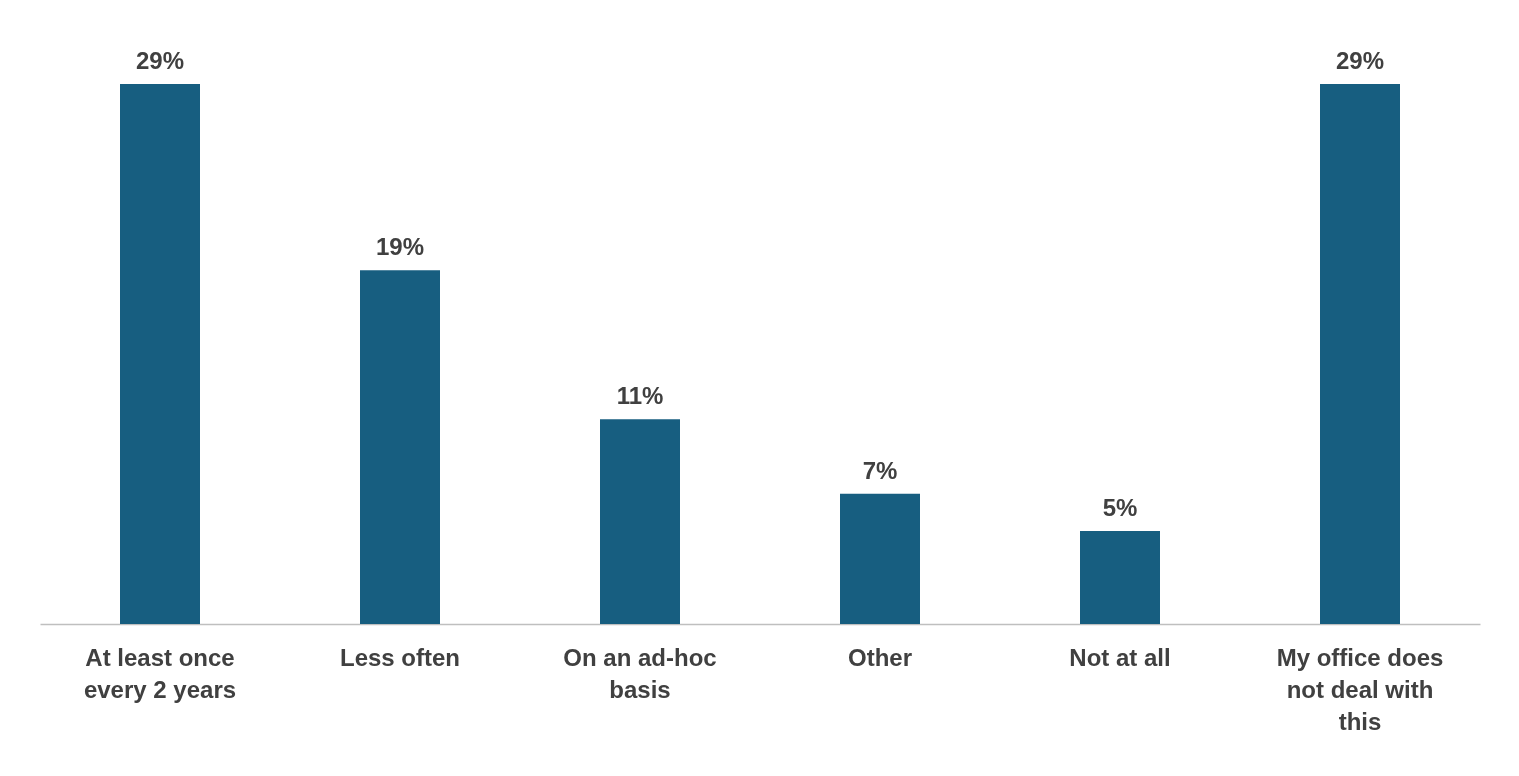 The height and width of the screenshot is (776, 1519). What do you see at coordinates (880, 470) in the screenshot?
I see `data-label: 7%` at bounding box center [880, 470].